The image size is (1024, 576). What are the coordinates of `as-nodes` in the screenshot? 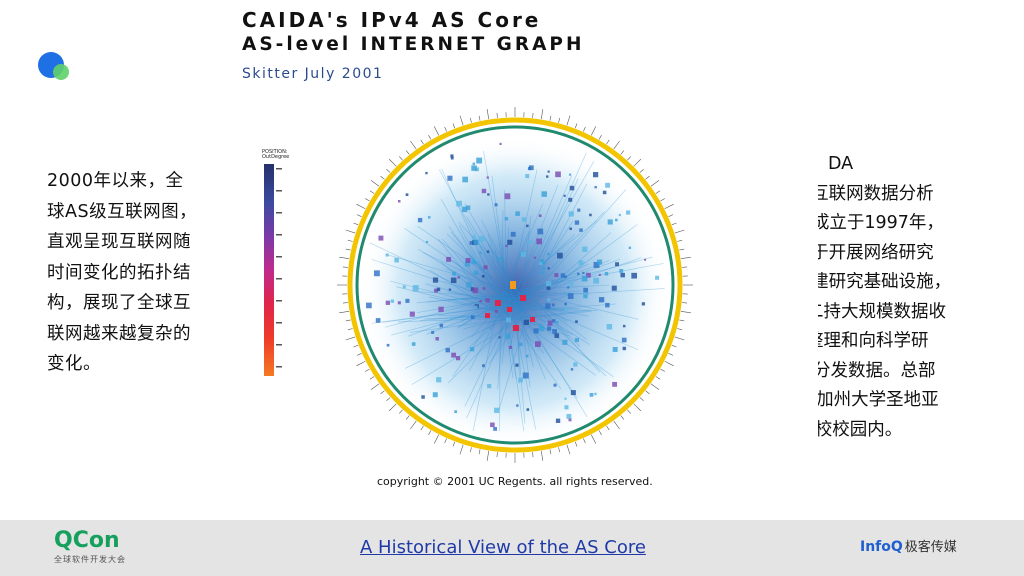 It's located at (513, 286).